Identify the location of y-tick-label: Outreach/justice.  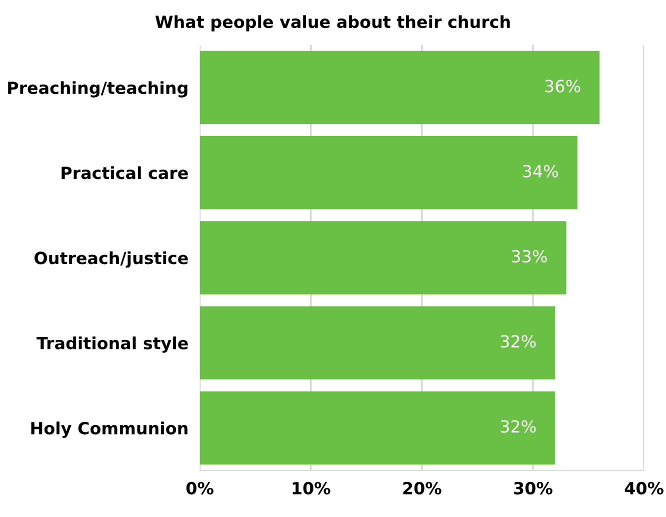
(111, 259).